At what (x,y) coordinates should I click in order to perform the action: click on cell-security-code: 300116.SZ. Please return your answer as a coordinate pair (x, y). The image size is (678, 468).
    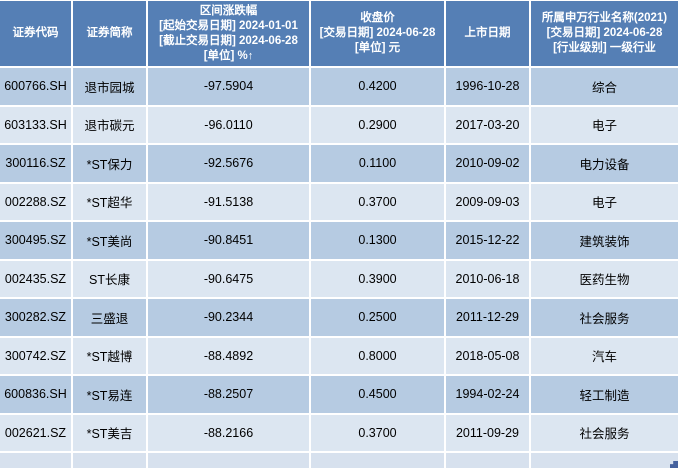
    Looking at the image, I should click on (36, 163).